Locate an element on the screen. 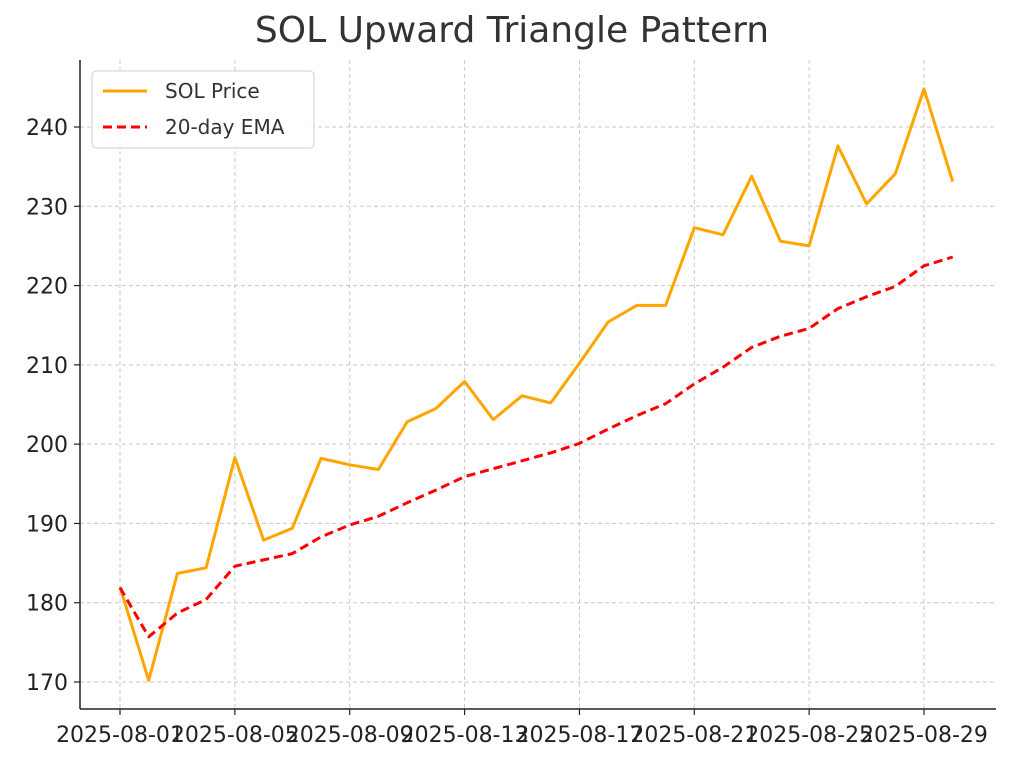  x-tick-label: 2025-08-17 is located at coordinates (579, 735).